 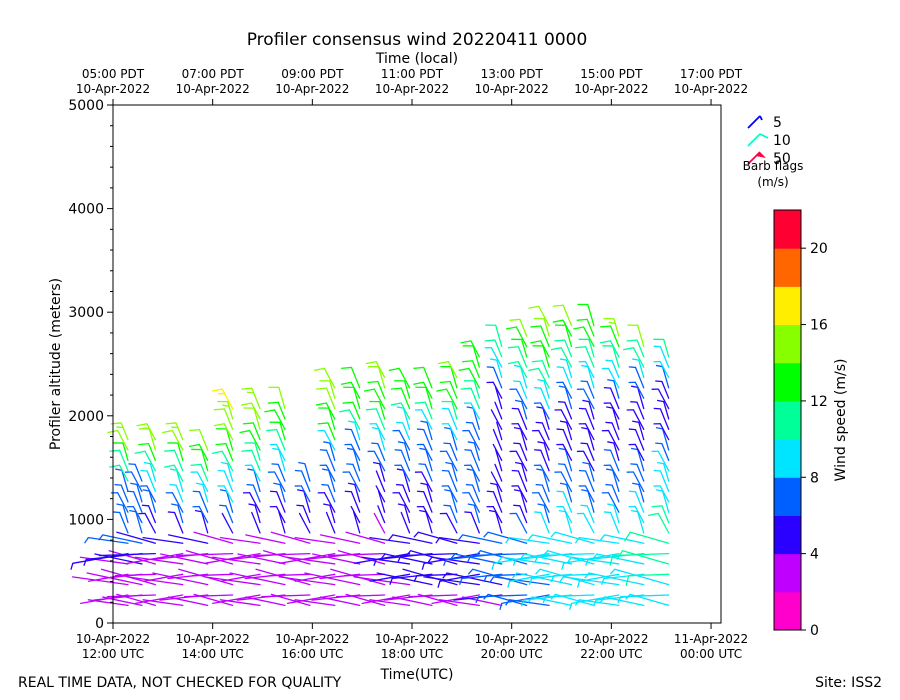 What do you see at coordinates (213, 639) in the screenshot?
I see `x-tick-date: 10-Apr-2022` at bounding box center [213, 639].